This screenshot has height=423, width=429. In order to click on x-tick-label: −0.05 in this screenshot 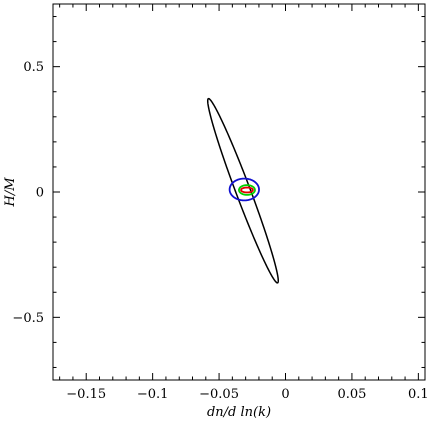, I will do `click(219, 394)`.